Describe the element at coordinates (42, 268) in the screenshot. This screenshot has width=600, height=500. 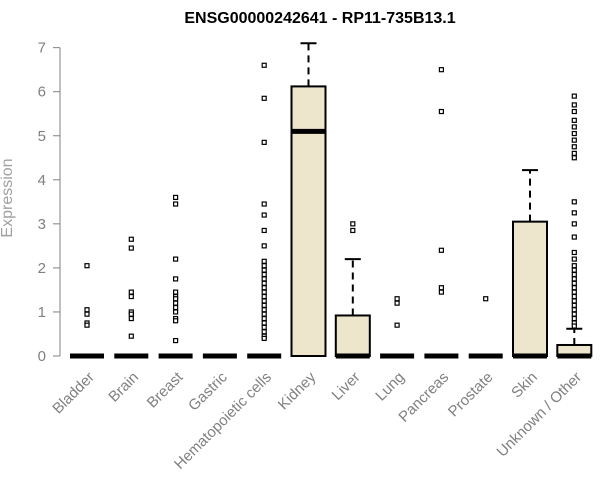
I see `y-tick-label: 2` at that location.